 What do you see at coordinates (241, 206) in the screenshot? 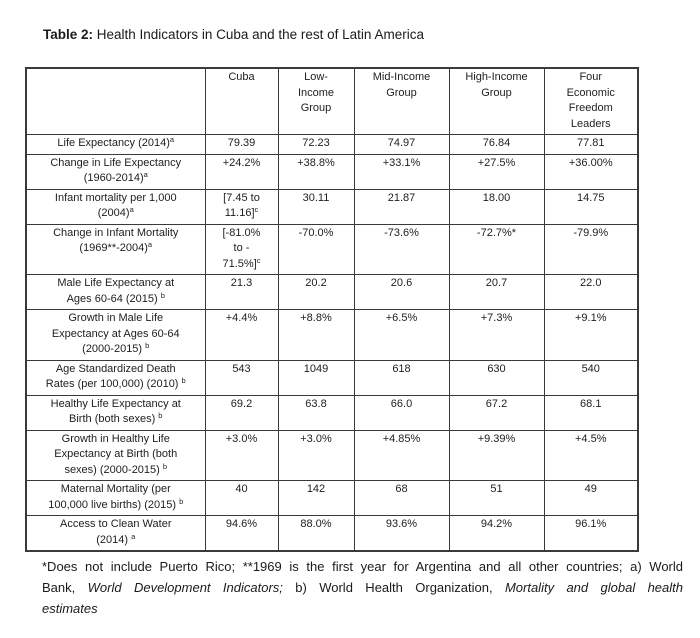
I see `cell-cuba: [7.45 to 11.16]c` at bounding box center [241, 206].